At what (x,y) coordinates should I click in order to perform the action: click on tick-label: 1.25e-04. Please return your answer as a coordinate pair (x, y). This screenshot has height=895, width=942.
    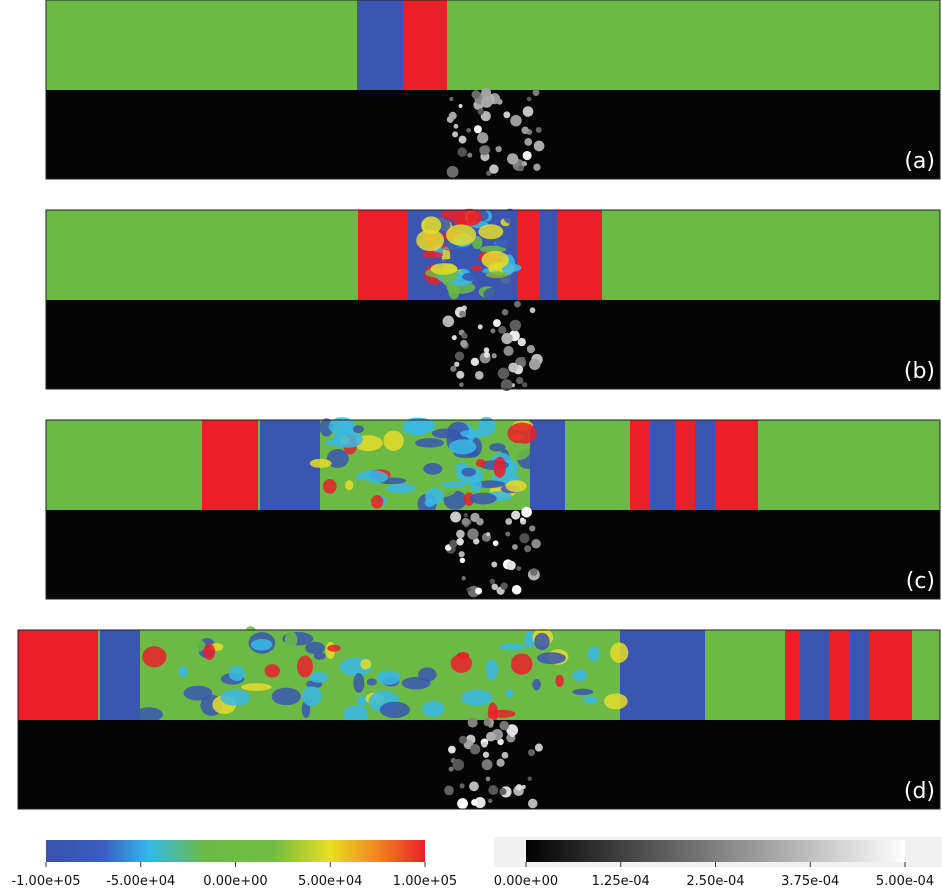
    Looking at the image, I should click on (621, 881).